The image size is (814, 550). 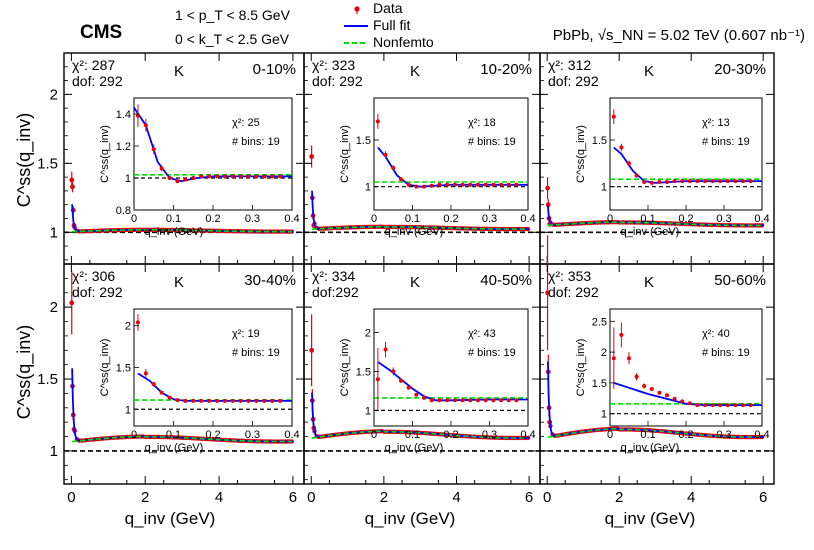 I want to click on pt-range-label: 1 < p_T < 8.5 GeV, so click(x=233, y=15).